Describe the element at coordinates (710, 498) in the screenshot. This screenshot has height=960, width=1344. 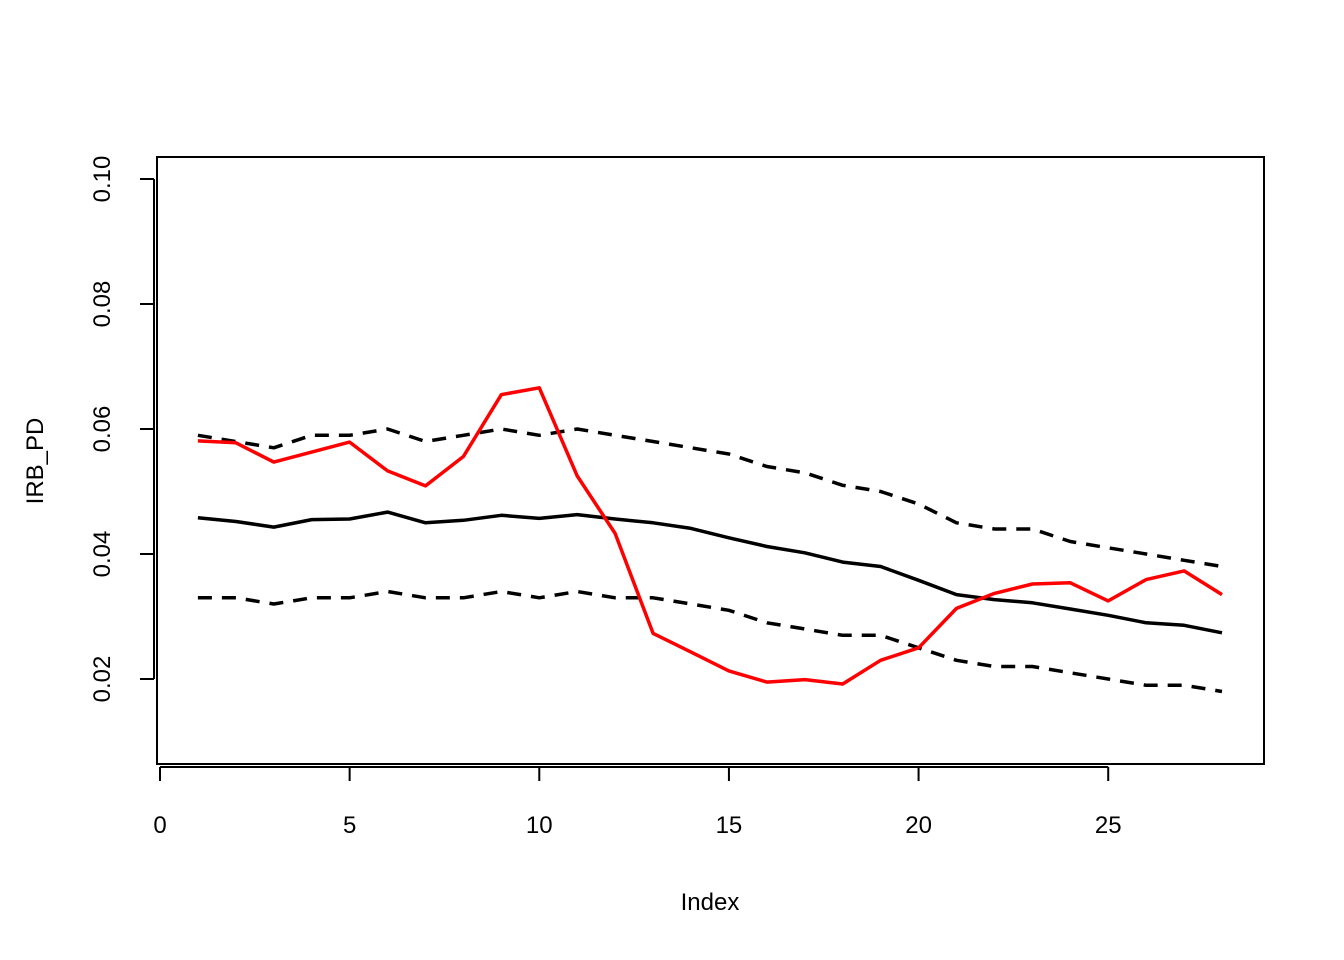
I see `series-upper-bound-line` at that location.